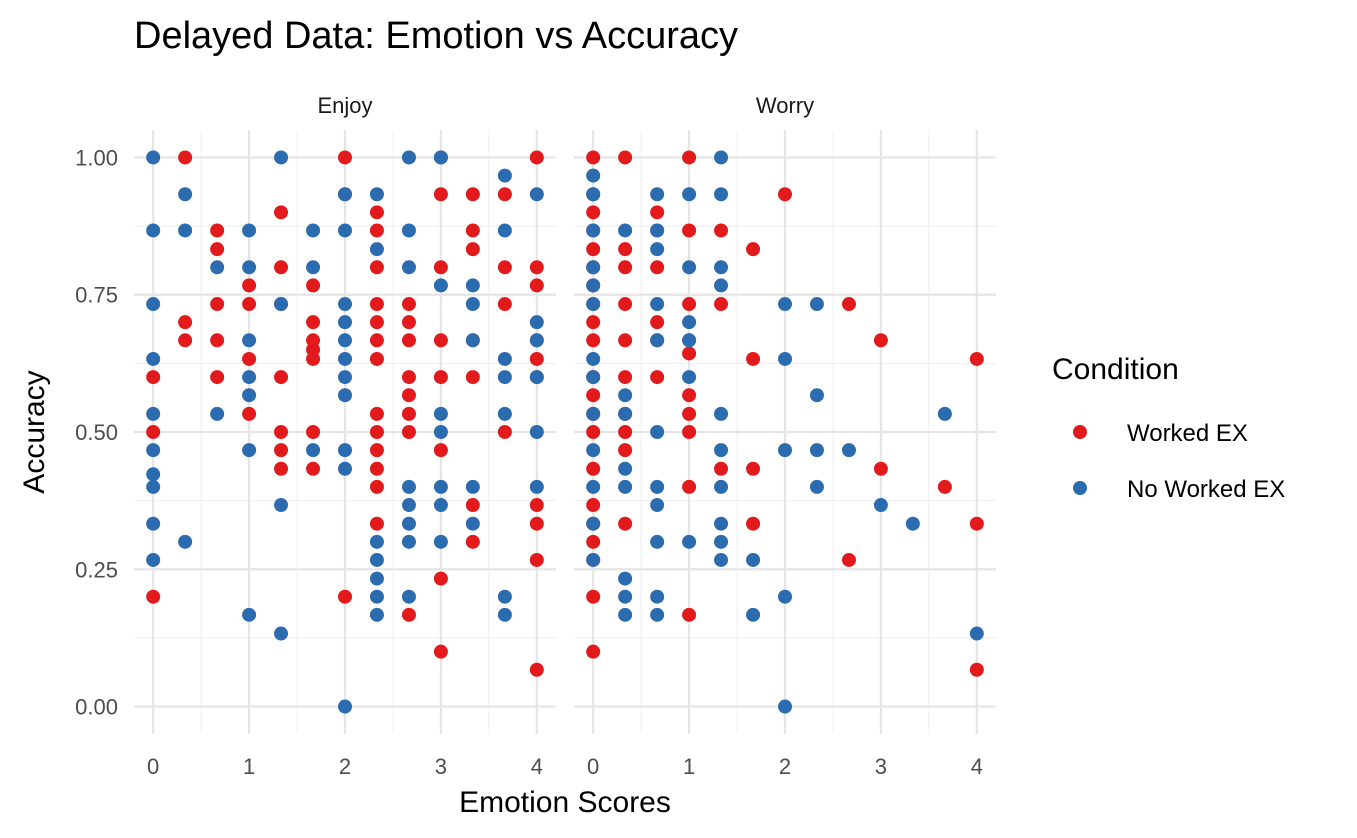 This screenshot has height=838, width=1357. I want to click on y-axis-title: Accuracy, so click(34, 431).